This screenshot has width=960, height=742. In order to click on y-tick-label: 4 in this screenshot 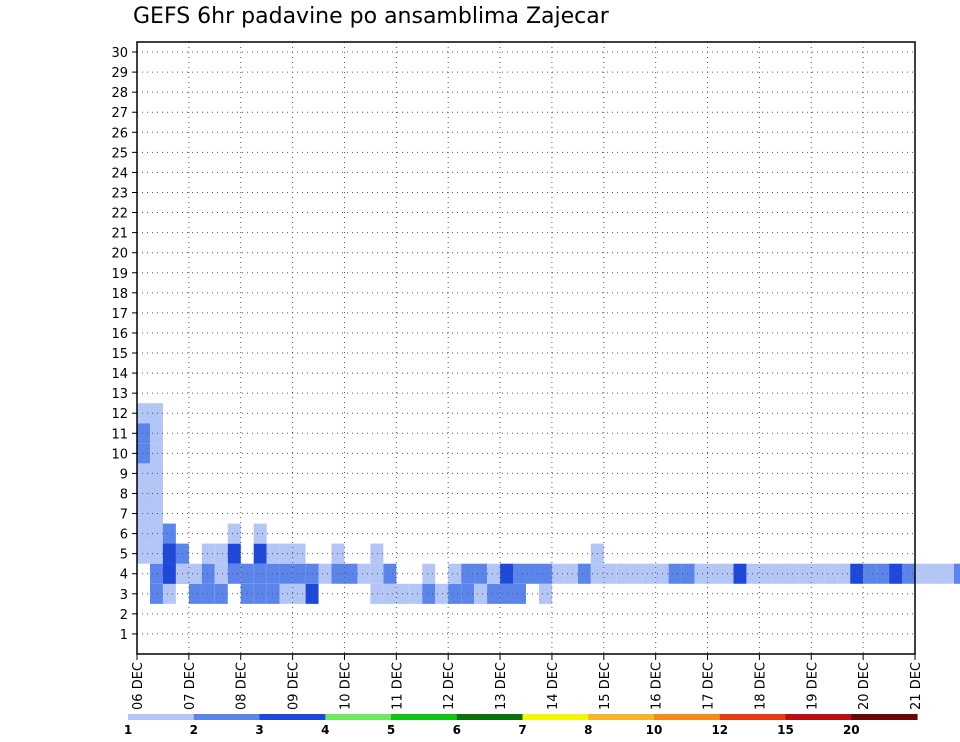, I will do `click(124, 575)`.